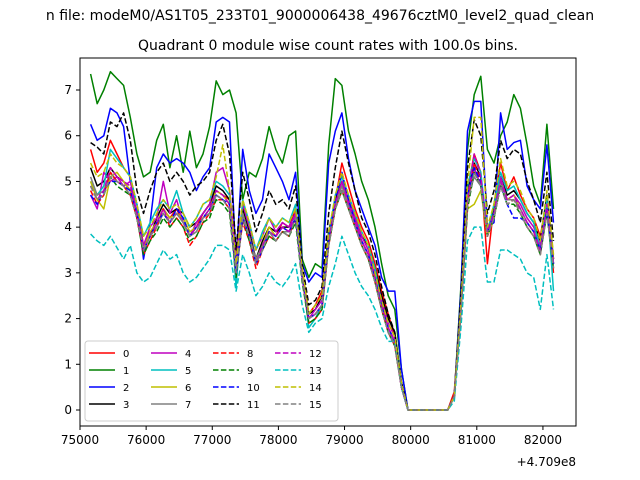 This screenshot has width=640, height=480. What do you see at coordinates (188, 388) in the screenshot?
I see `legend-label-6: 6` at bounding box center [188, 388].